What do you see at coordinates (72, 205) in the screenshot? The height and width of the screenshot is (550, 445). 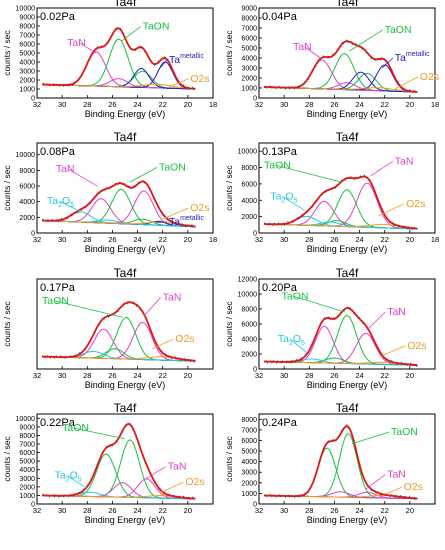 I see `peak-label-subscript2: 5` at bounding box center [72, 205].